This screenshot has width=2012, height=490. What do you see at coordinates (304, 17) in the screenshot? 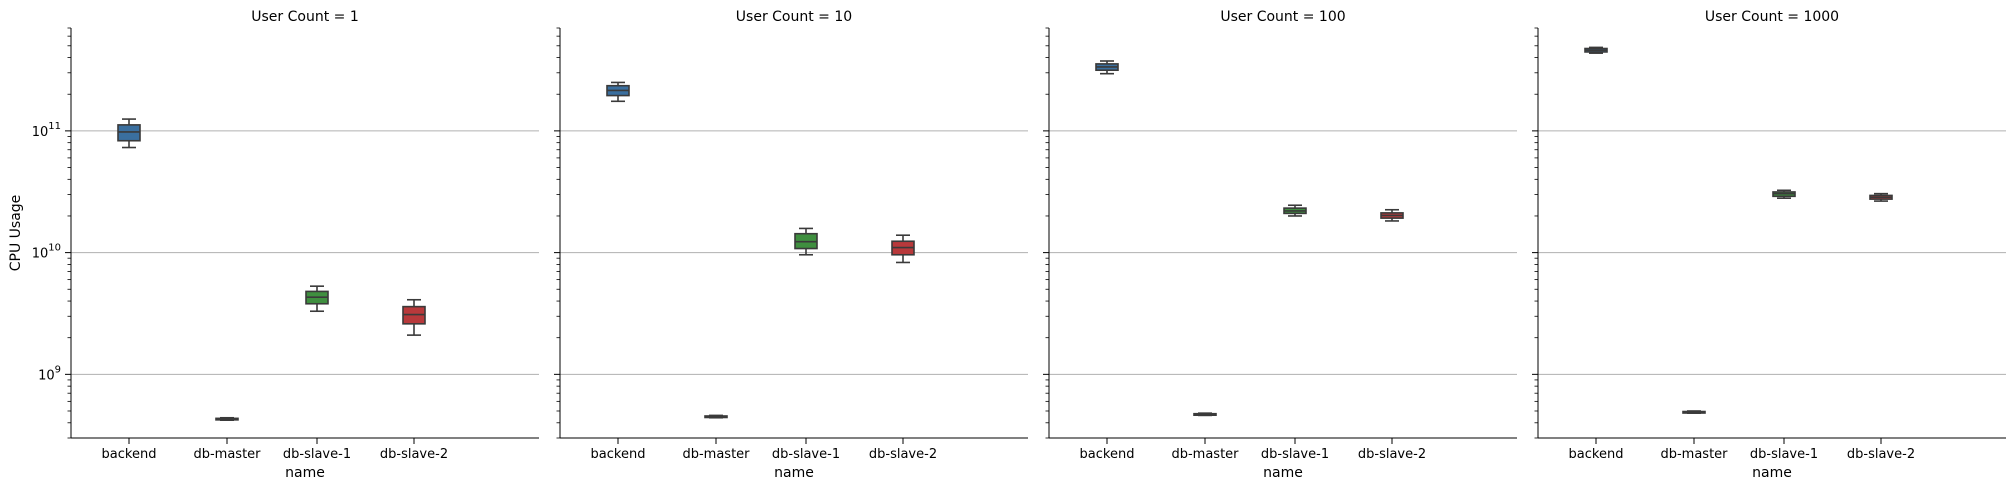
I see `facet-title: User Count = 1` at bounding box center [304, 17].